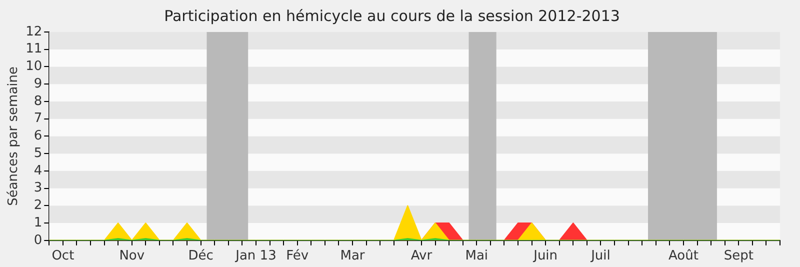  I want to click on chart-title: Participation en hémicycle au cours de la session 2012-2013, so click(392, 15).